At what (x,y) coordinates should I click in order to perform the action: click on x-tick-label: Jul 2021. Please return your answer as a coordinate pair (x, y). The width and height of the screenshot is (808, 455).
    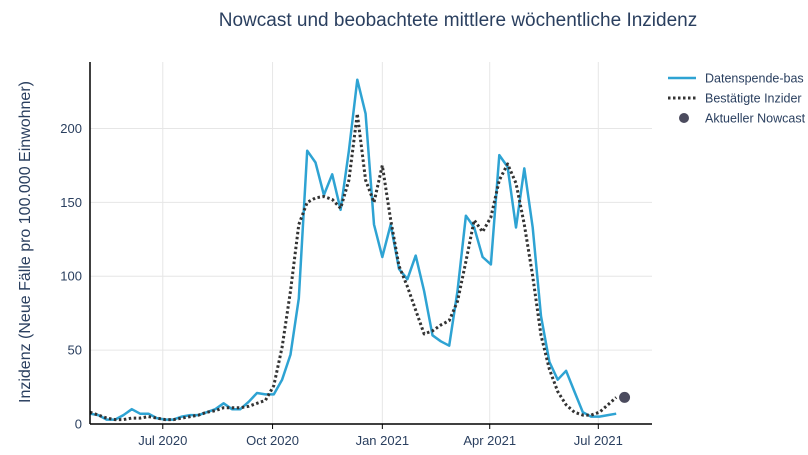
    Looking at the image, I should click on (598, 440).